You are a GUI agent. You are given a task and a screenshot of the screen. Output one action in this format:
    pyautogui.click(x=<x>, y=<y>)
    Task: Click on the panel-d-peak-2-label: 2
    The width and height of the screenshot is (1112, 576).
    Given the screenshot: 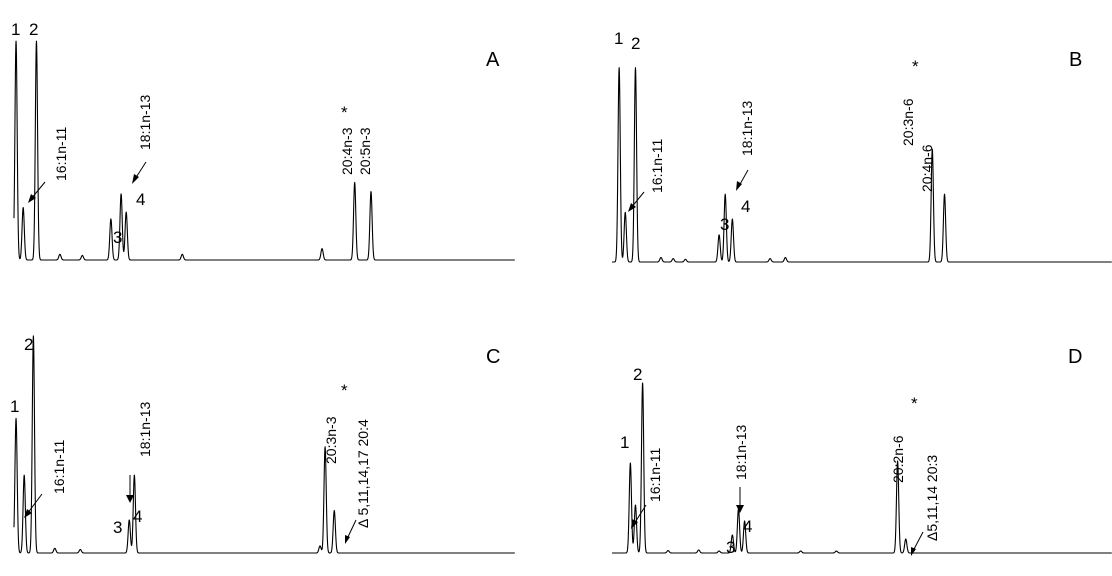 What is the action you would take?
    pyautogui.click(x=637, y=374)
    